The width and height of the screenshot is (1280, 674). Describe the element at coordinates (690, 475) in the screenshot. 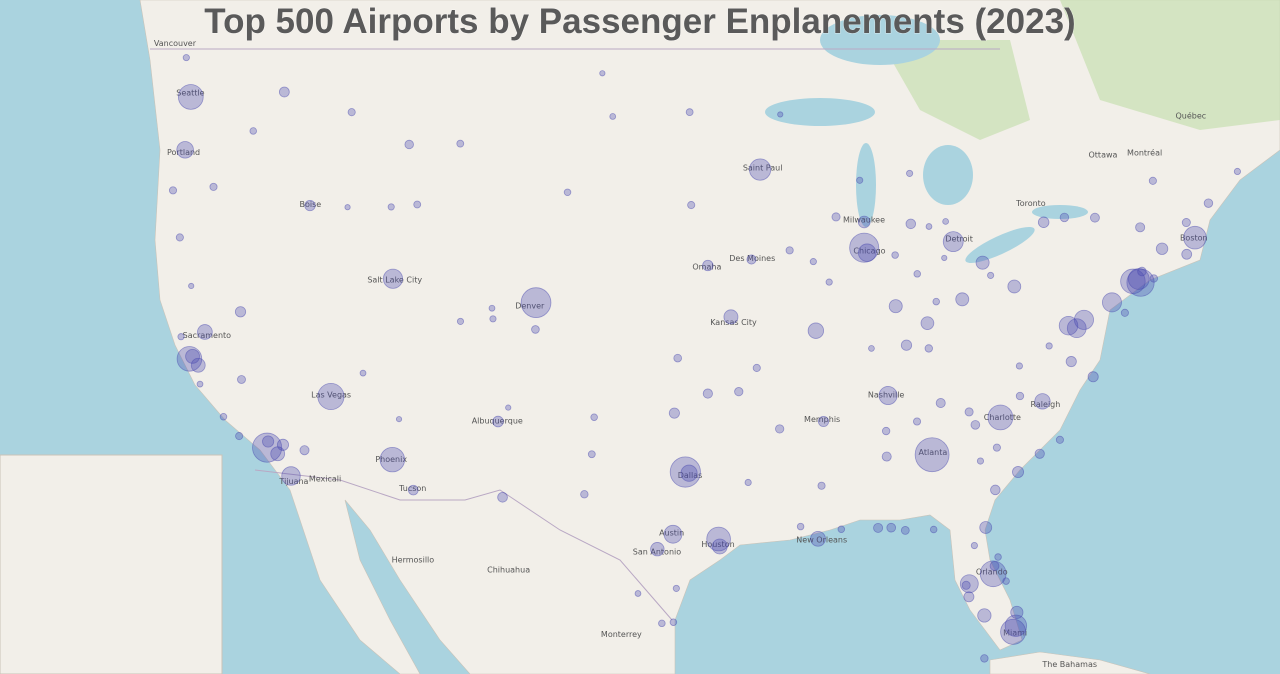

I see `place-label: Dallas` at that location.